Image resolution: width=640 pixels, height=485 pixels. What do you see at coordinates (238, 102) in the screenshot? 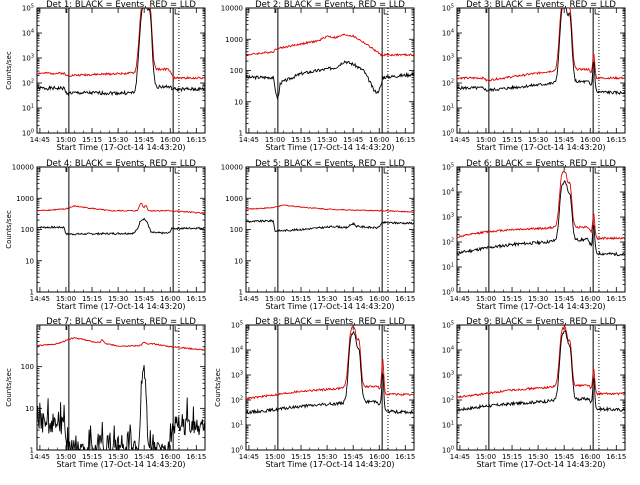
I see `y-tick-label: 10` at bounding box center [238, 102].